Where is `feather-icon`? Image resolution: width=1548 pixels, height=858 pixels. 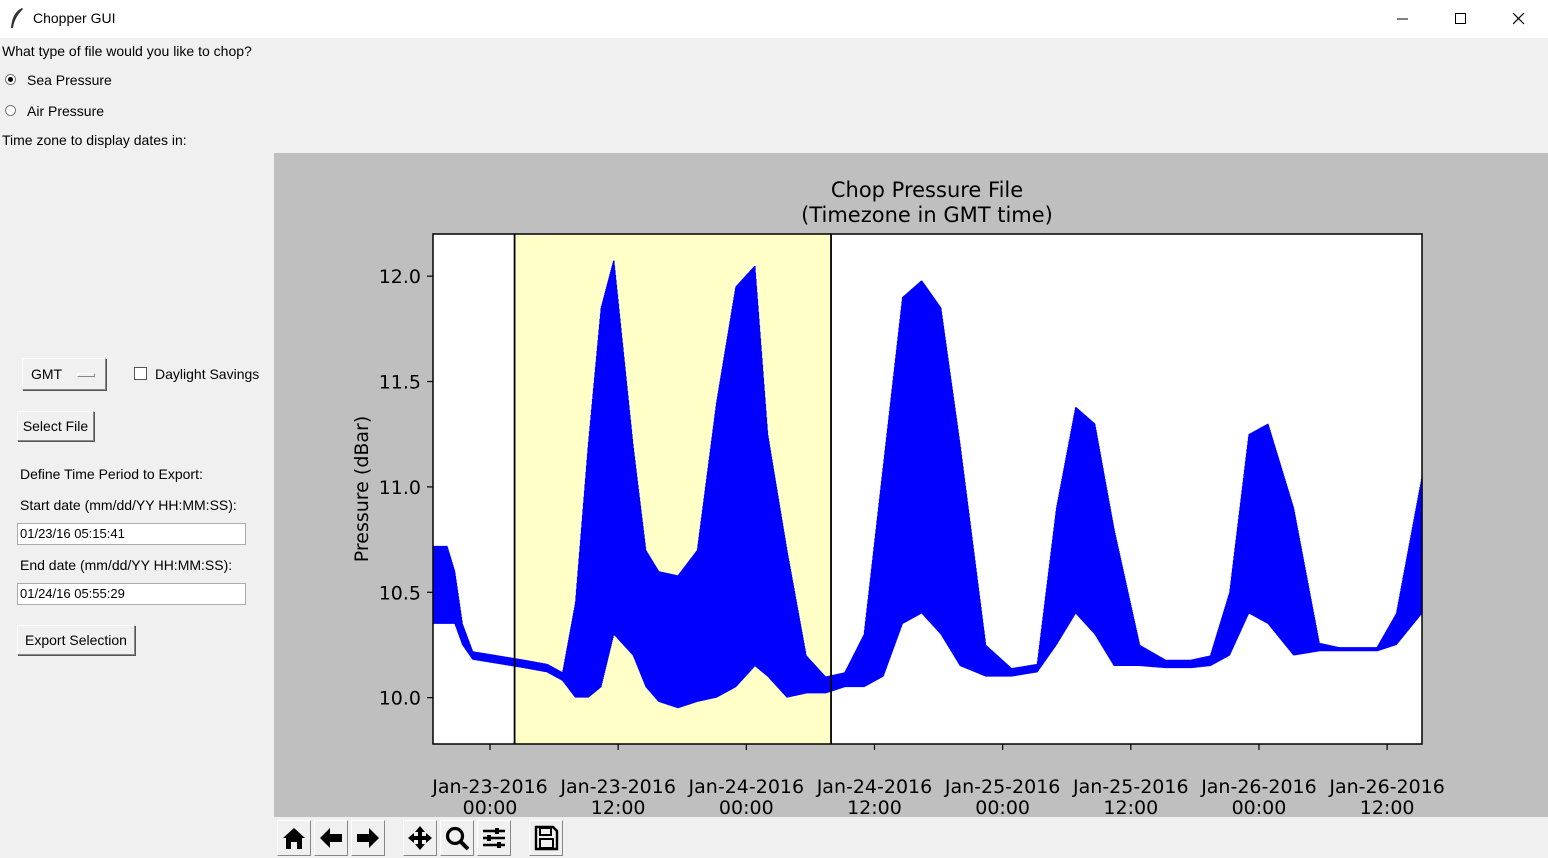 feather-icon is located at coordinates (17, 18).